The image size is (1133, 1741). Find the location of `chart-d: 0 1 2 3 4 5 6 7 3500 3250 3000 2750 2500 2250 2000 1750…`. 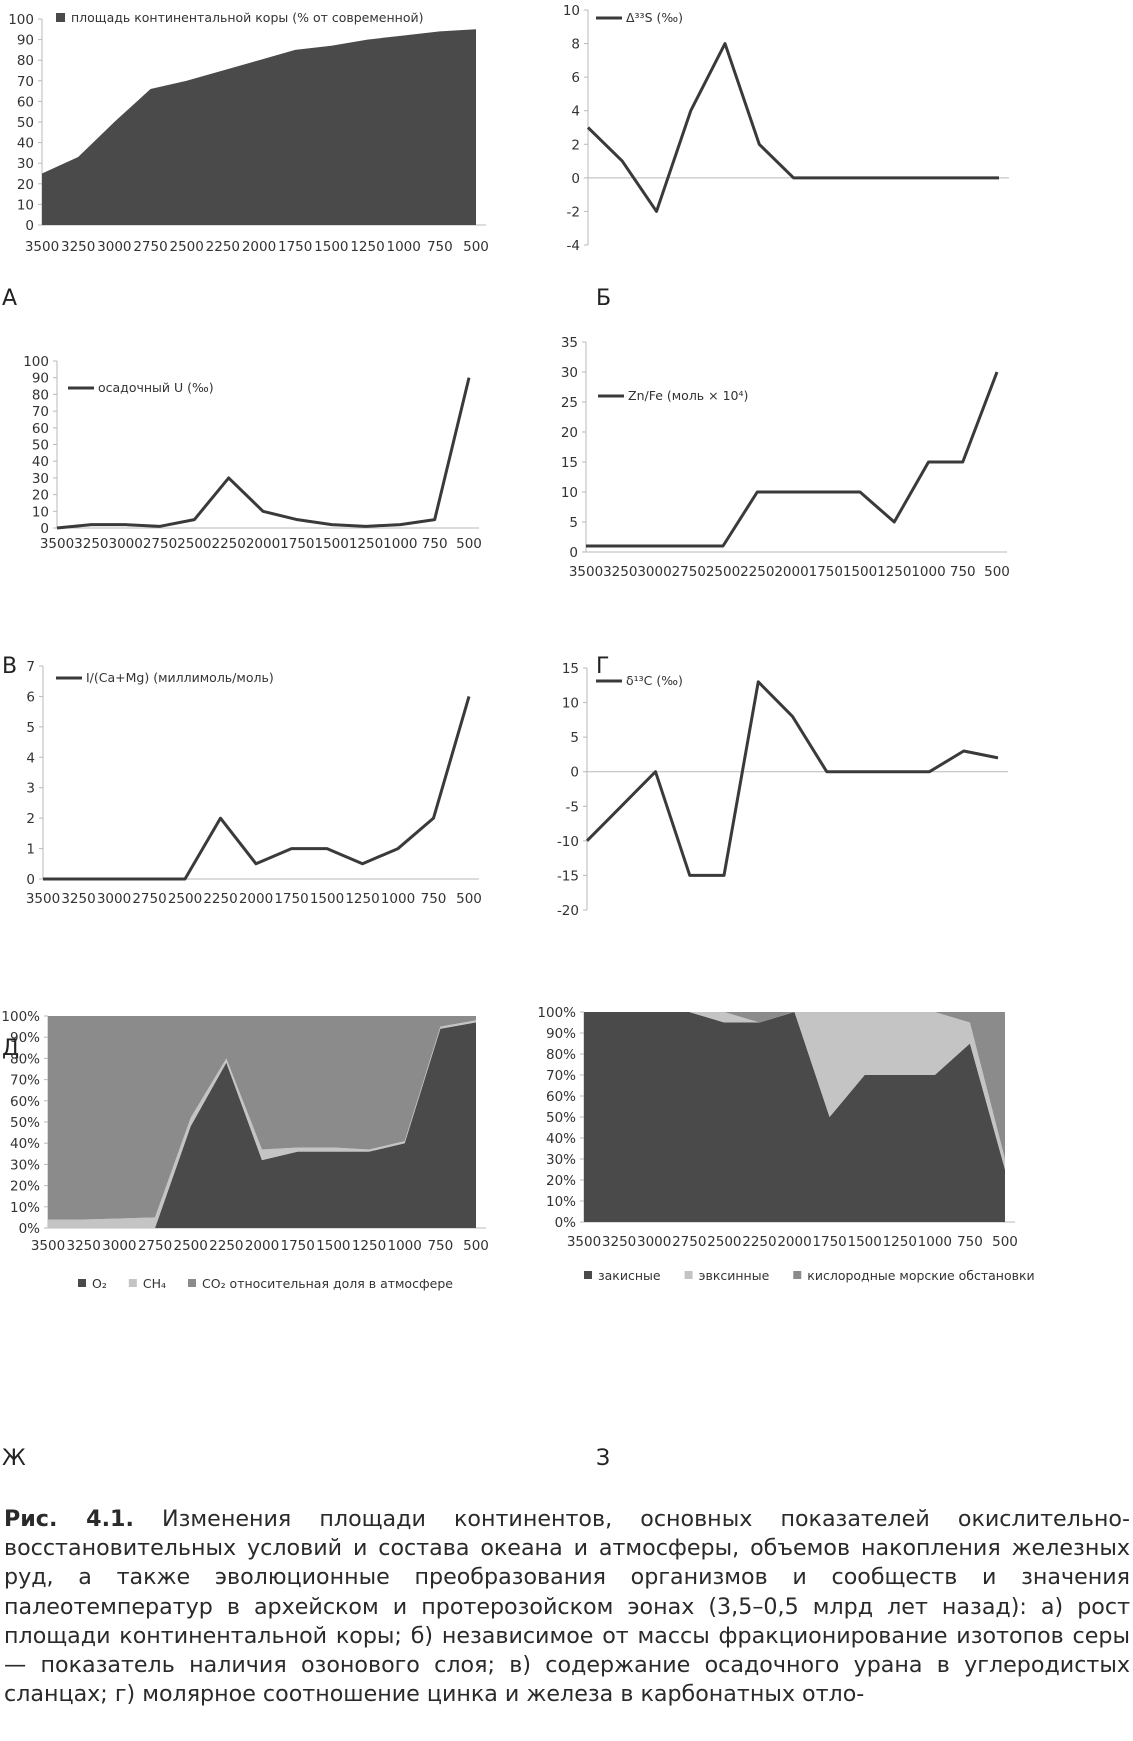

chart-d: 0 1 2 3 4 5 6 7 3500 3250 3000 2750 2500 2250 2000 1750… is located at coordinates (254, 783).